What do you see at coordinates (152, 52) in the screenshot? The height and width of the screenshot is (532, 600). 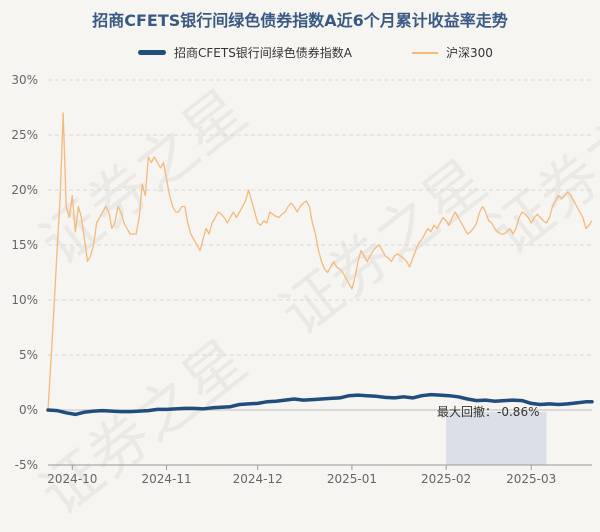 I see `legend-swatch-fund` at bounding box center [152, 52].